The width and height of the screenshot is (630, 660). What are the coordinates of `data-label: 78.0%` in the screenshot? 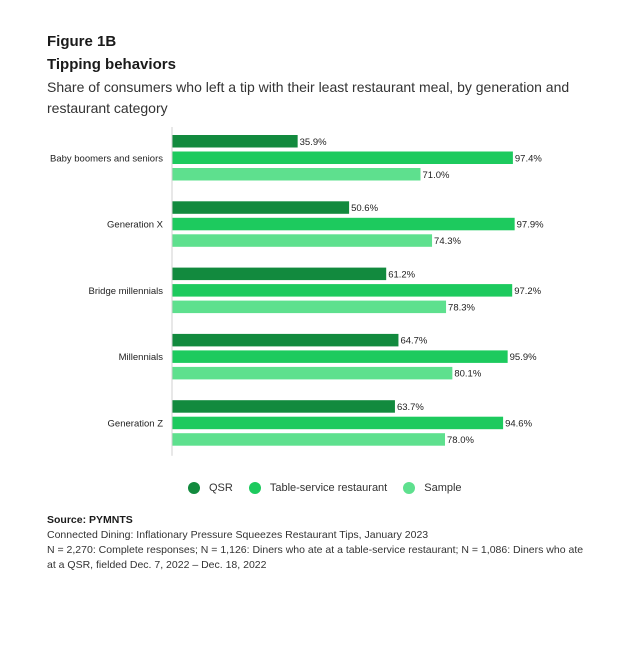 It's located at (460, 440).